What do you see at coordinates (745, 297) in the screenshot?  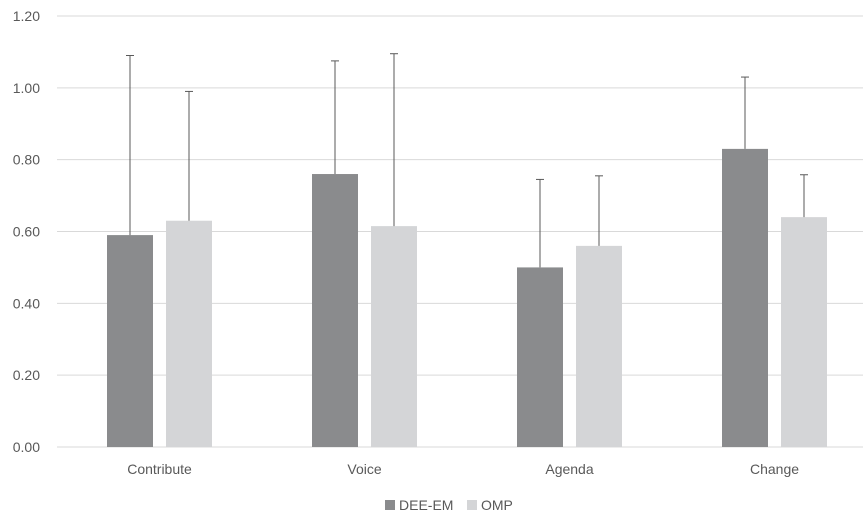 I see `bar-dee-em-change` at bounding box center [745, 297].